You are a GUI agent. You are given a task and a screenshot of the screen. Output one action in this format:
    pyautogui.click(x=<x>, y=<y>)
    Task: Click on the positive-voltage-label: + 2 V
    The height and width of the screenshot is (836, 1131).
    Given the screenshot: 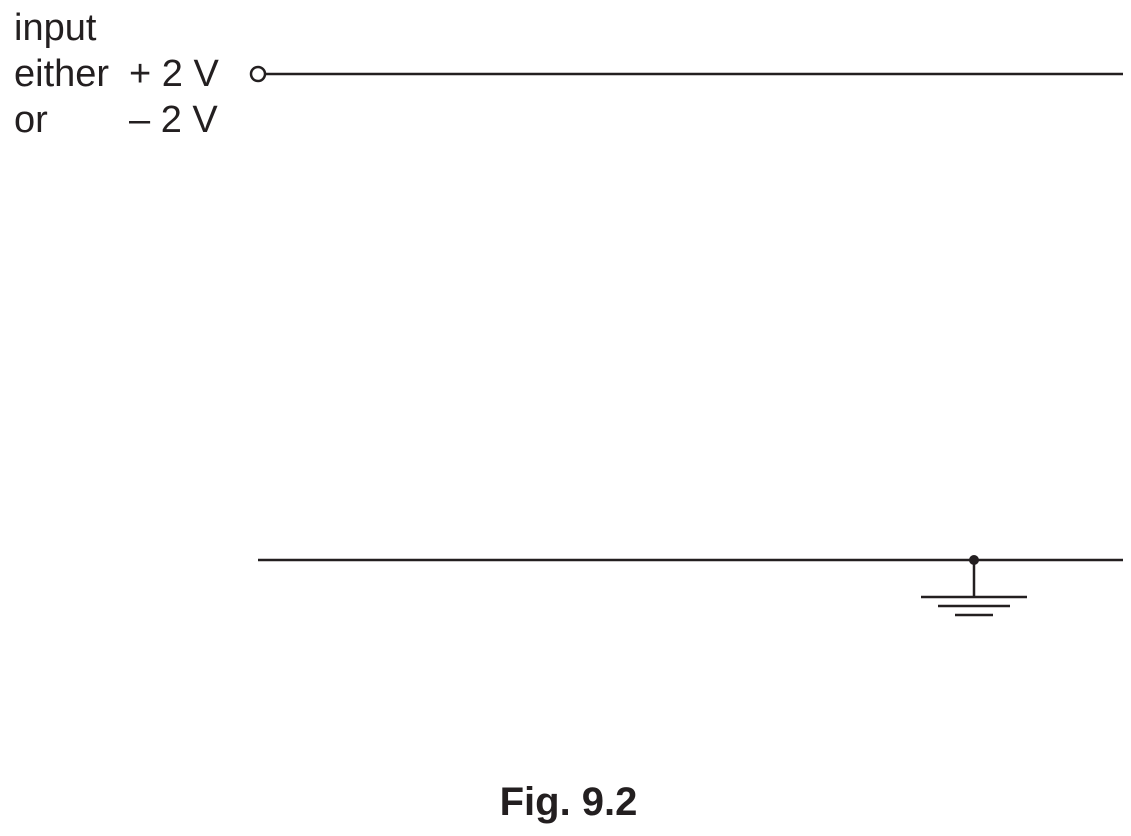 What is the action you would take?
    pyautogui.click(x=174, y=74)
    